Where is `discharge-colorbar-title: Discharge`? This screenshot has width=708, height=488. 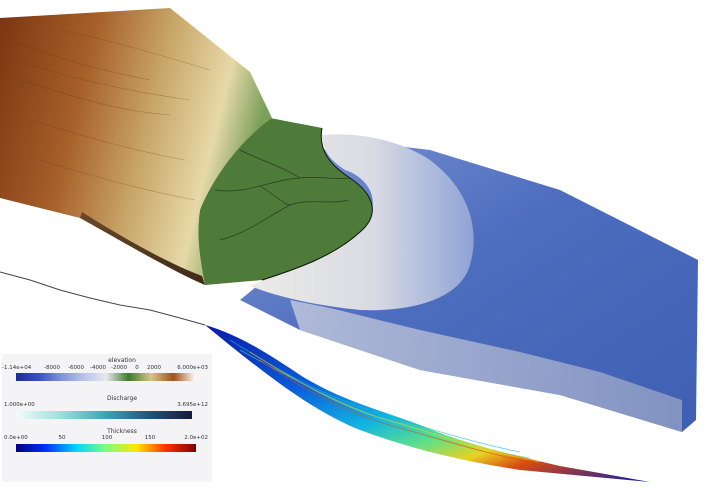 discharge-colorbar-title: Discharge is located at coordinates (122, 398).